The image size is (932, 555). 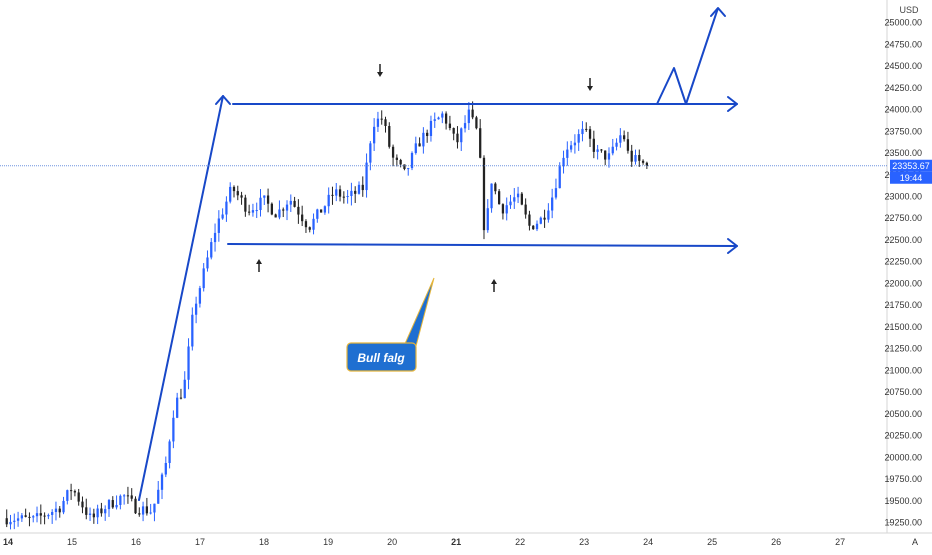 What do you see at coordinates (903, 66) in the screenshot?
I see `price-tick-label: 24500.00` at bounding box center [903, 66].